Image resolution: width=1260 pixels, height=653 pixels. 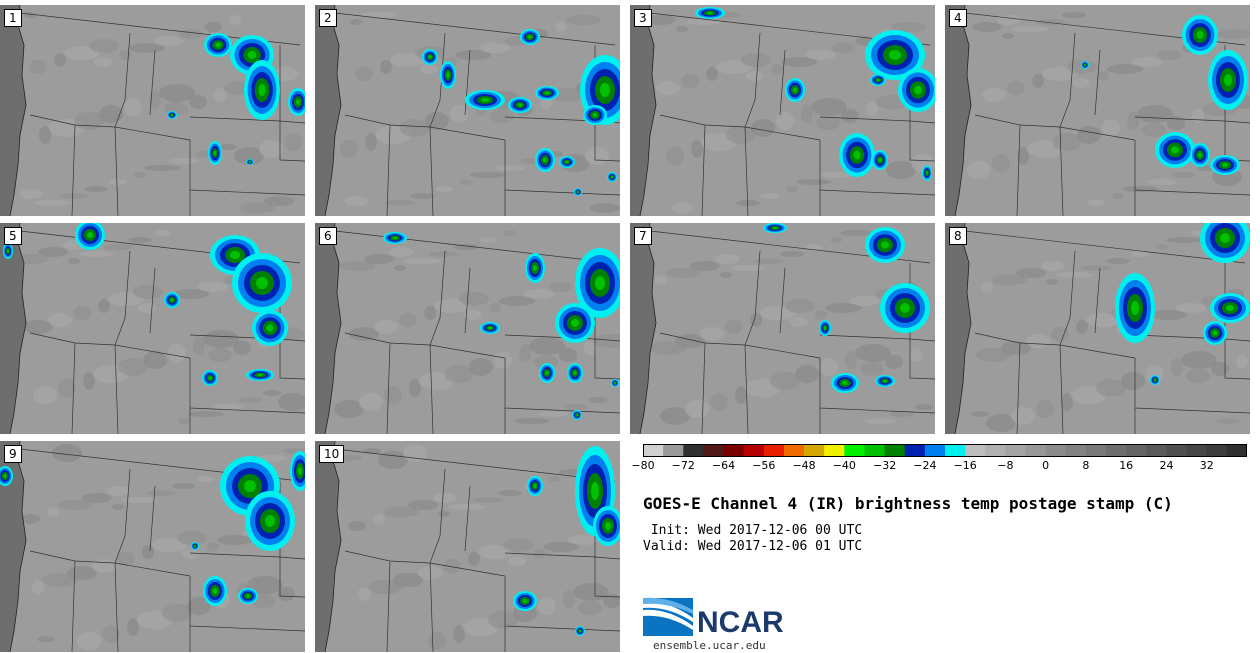 What do you see at coordinates (925, 465) in the screenshot?
I see `colorbar-tick-label: −24` at bounding box center [925, 465].